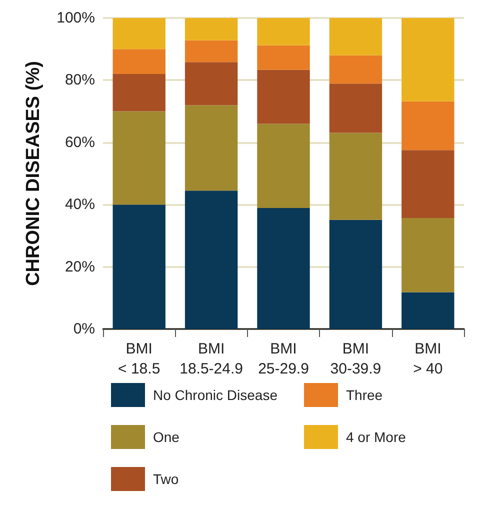  What do you see at coordinates (166, 437) in the screenshot?
I see `legend-label: One` at bounding box center [166, 437].